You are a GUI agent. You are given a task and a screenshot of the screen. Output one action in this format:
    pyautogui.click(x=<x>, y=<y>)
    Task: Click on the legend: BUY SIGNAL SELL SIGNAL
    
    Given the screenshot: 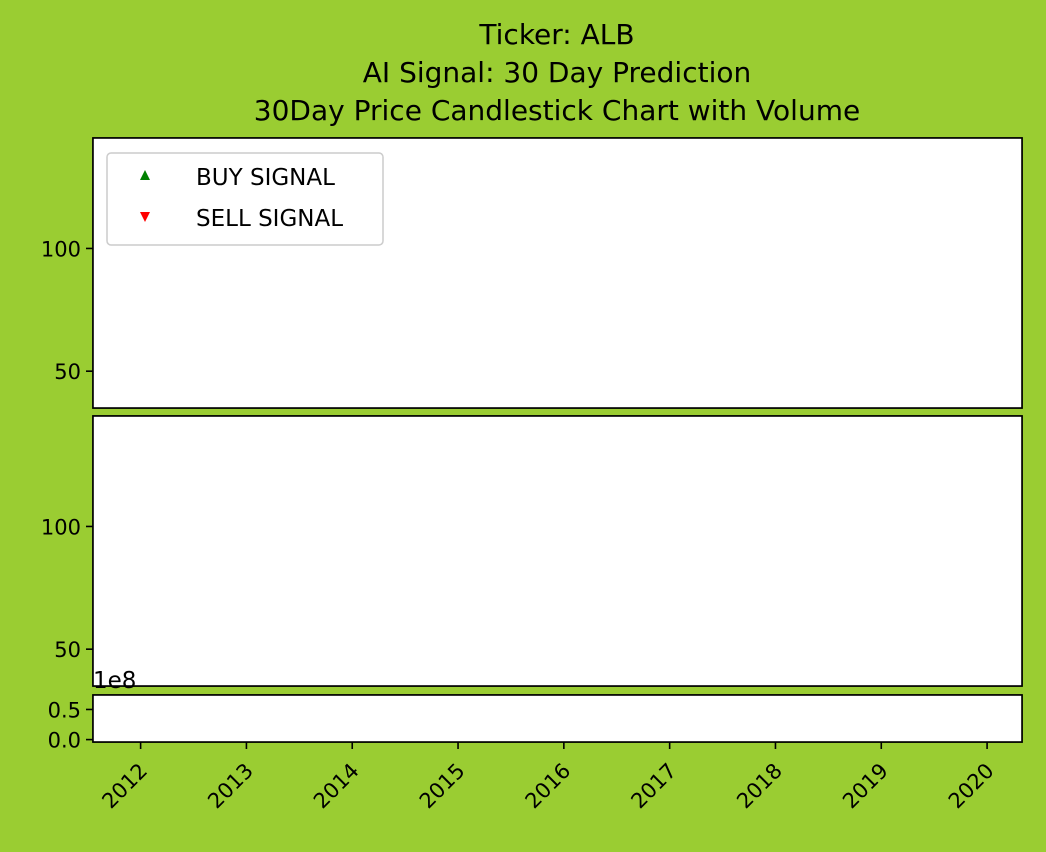 What is the action you would take?
    pyautogui.click(x=245, y=199)
    